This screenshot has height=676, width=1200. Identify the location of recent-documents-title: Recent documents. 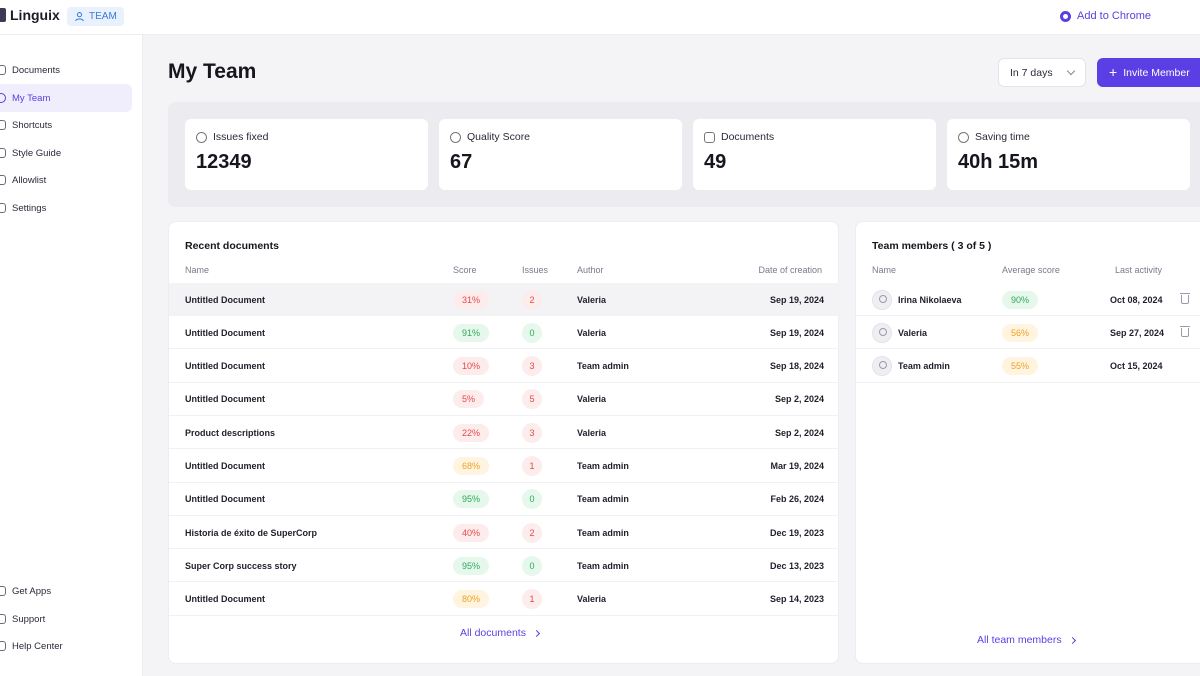
(232, 246).